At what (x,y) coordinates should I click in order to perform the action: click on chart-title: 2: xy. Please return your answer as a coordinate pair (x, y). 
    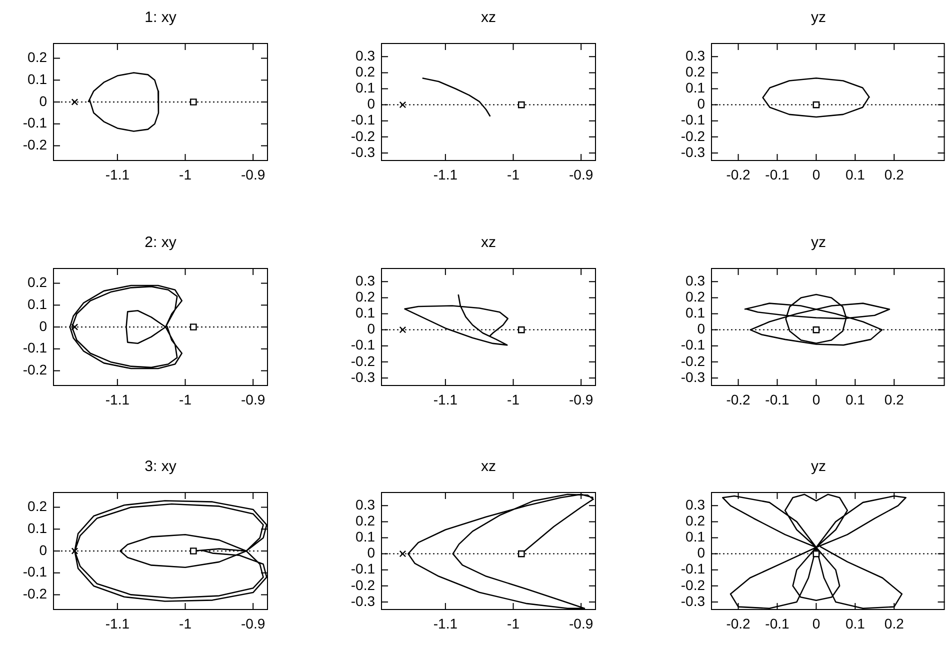
    Looking at the image, I should click on (160, 243).